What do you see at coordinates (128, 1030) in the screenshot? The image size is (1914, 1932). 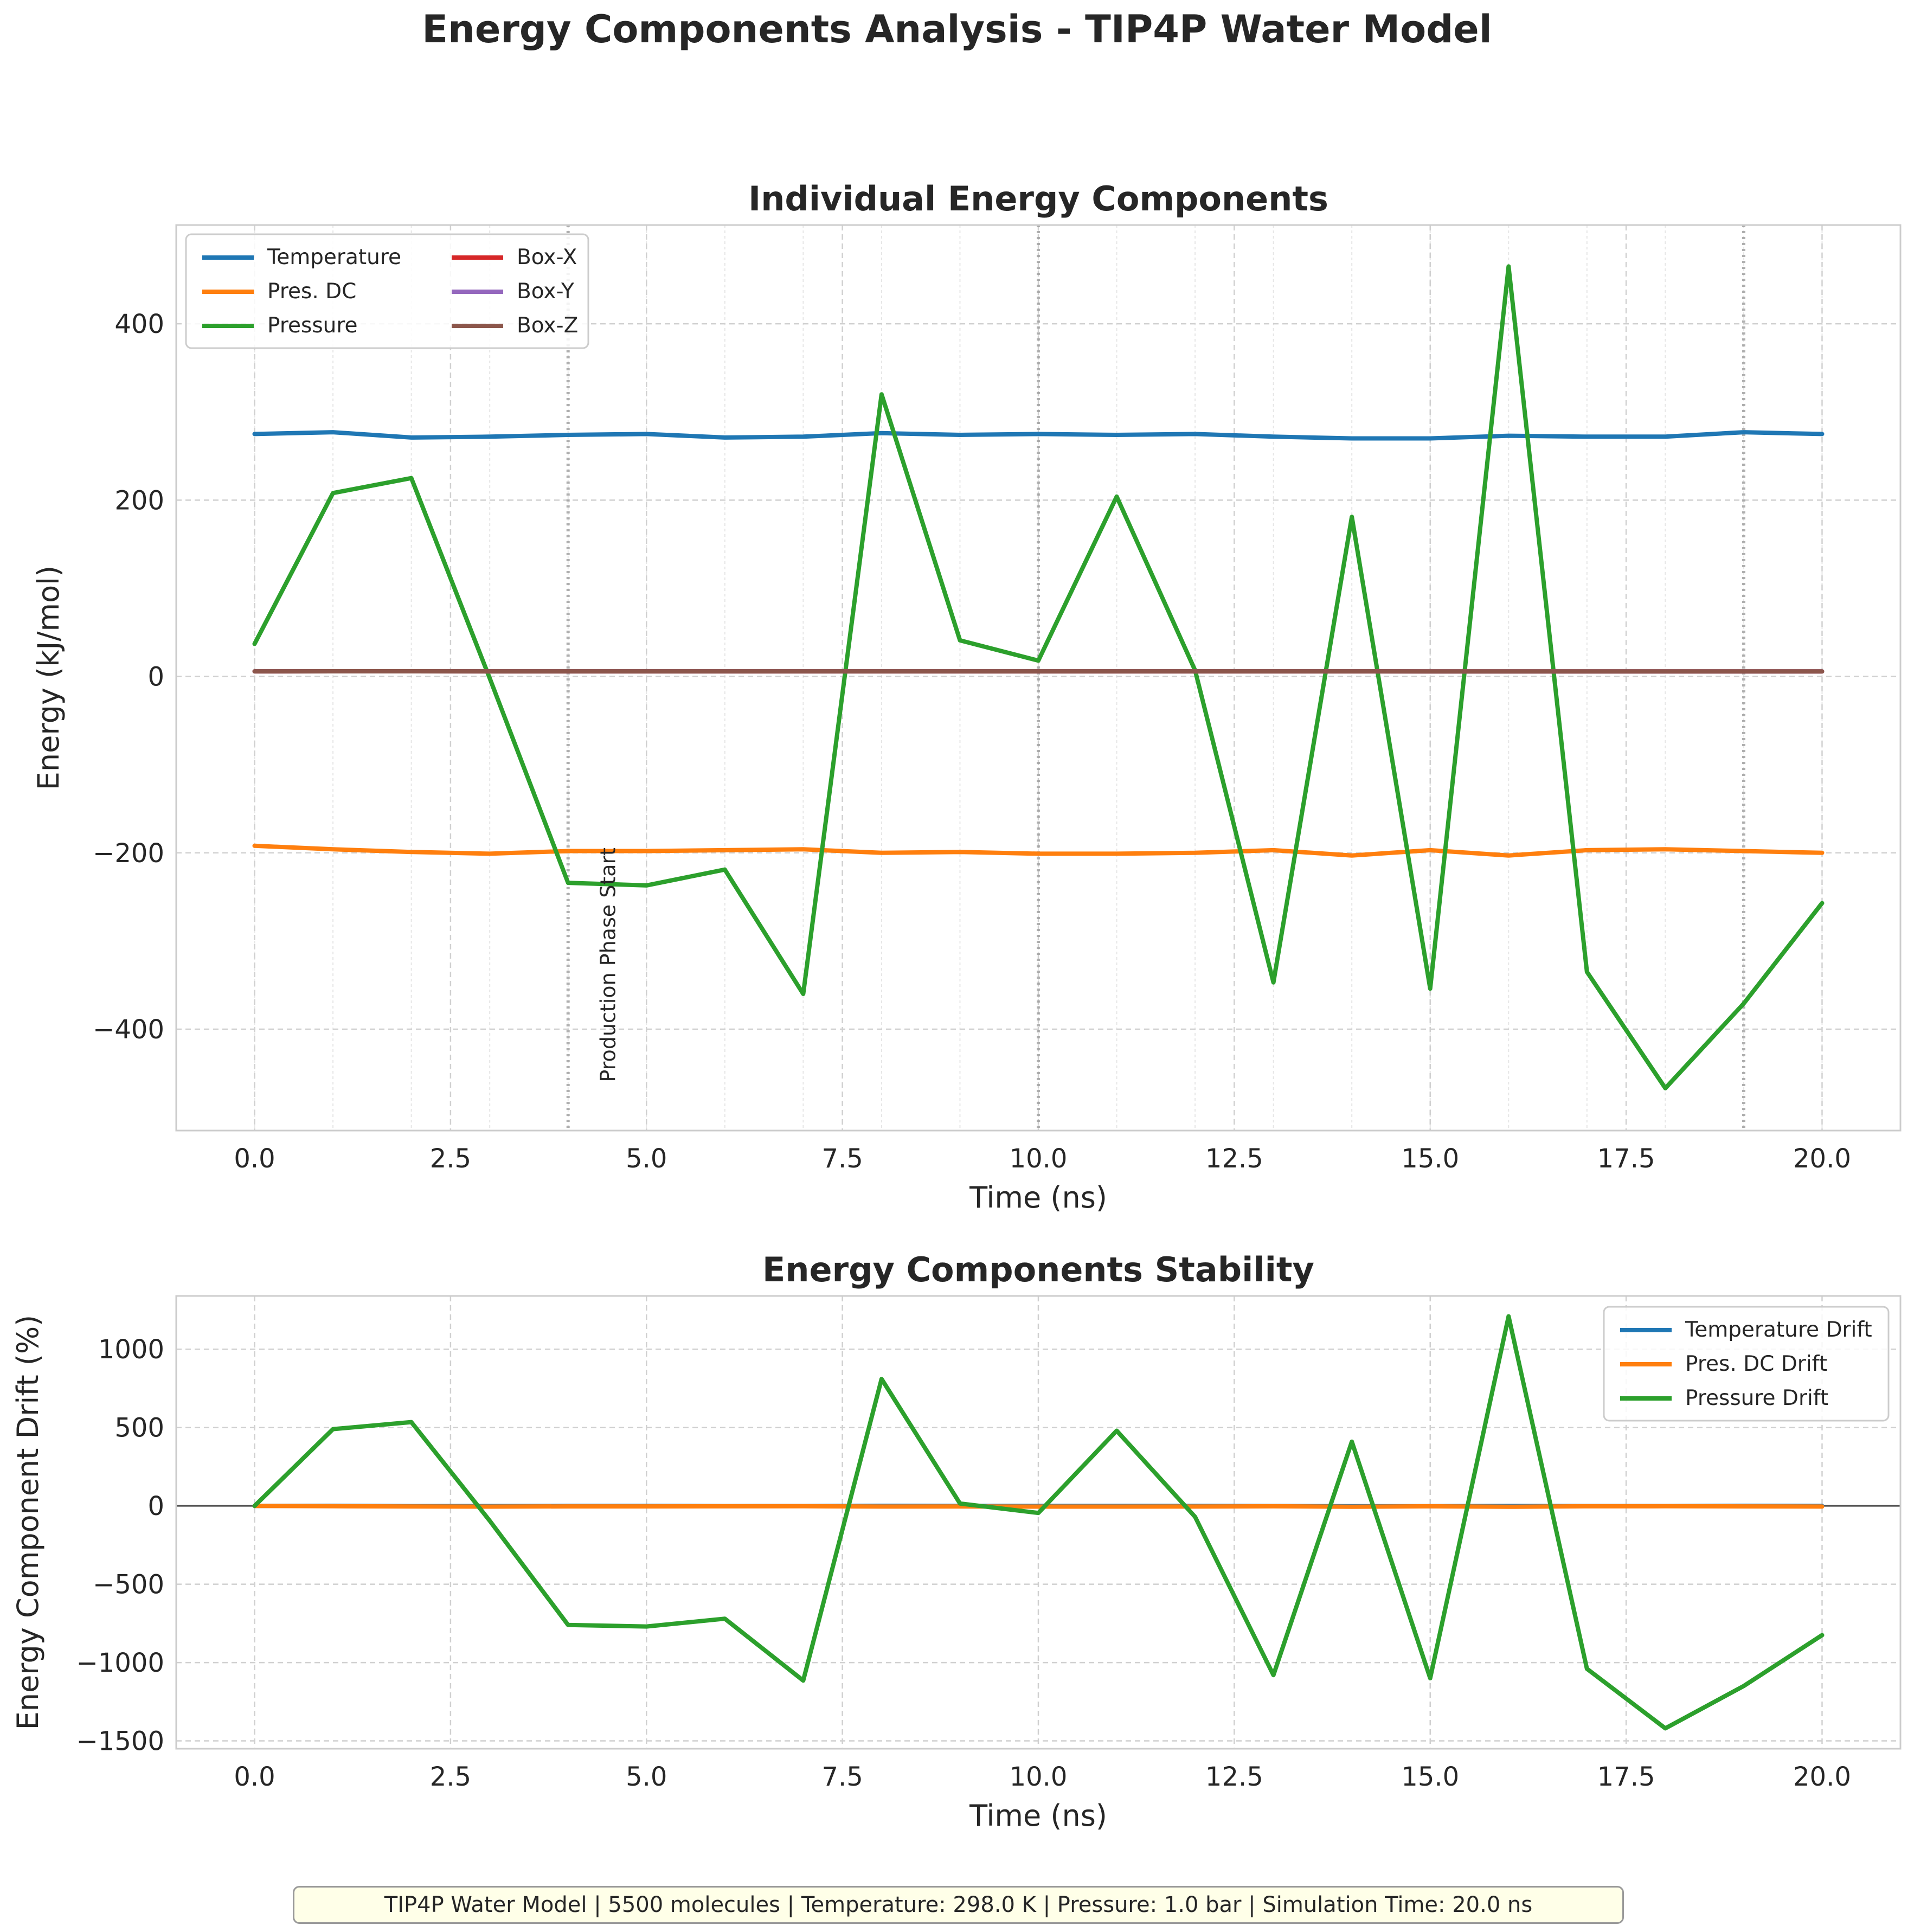 I see `y-tick-label: −400` at bounding box center [128, 1030].